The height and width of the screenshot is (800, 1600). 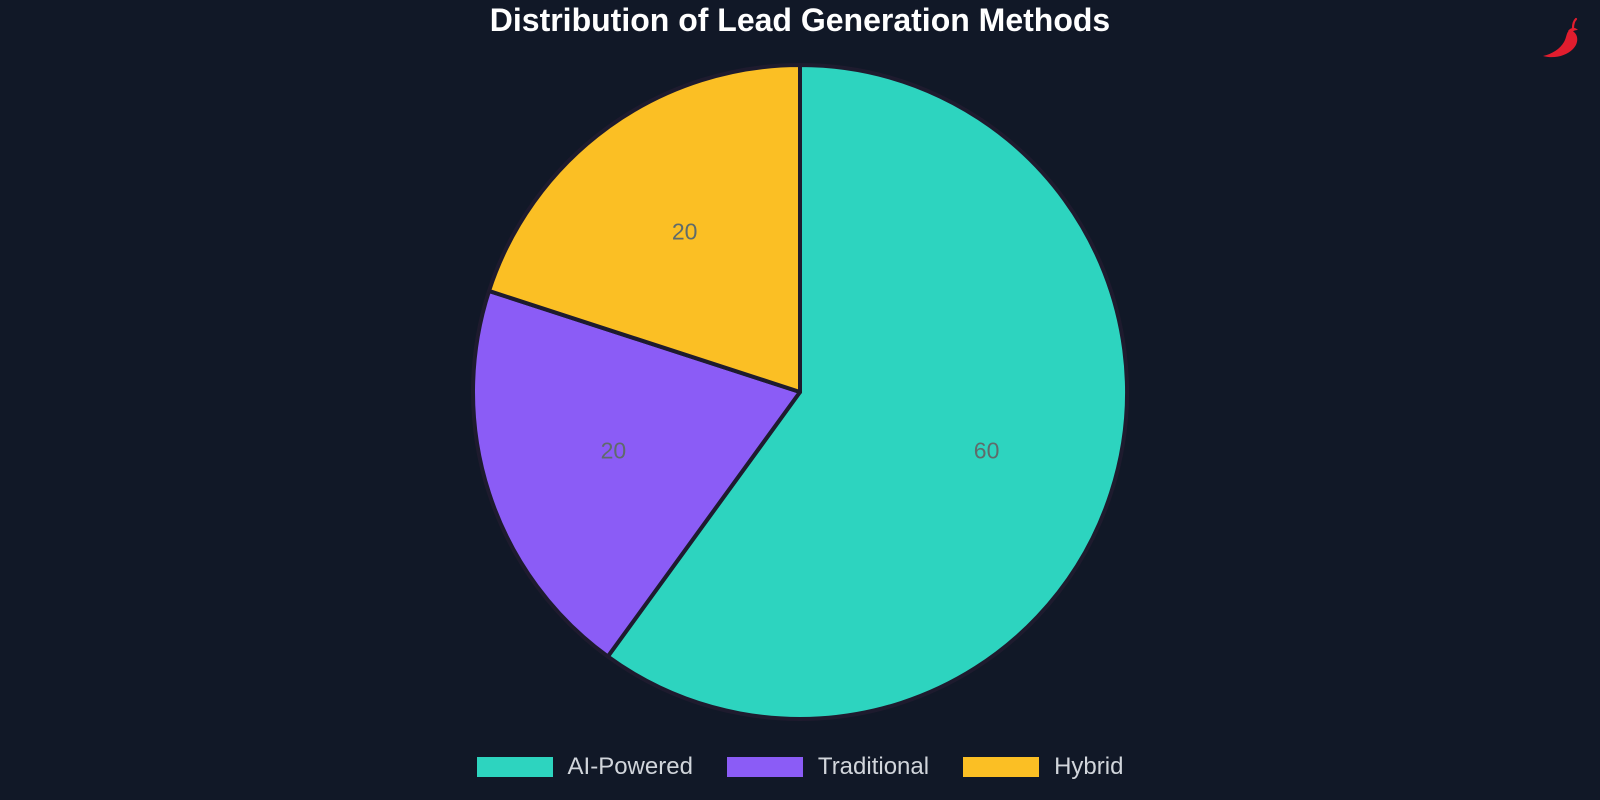 What do you see at coordinates (614, 451) in the screenshot?
I see `slice-label-traditional: 20` at bounding box center [614, 451].